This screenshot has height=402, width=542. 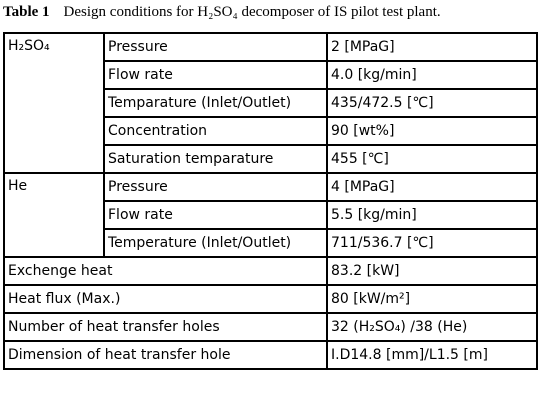 What do you see at coordinates (54, 215) in the screenshot?
I see `group-name: He` at bounding box center [54, 215].